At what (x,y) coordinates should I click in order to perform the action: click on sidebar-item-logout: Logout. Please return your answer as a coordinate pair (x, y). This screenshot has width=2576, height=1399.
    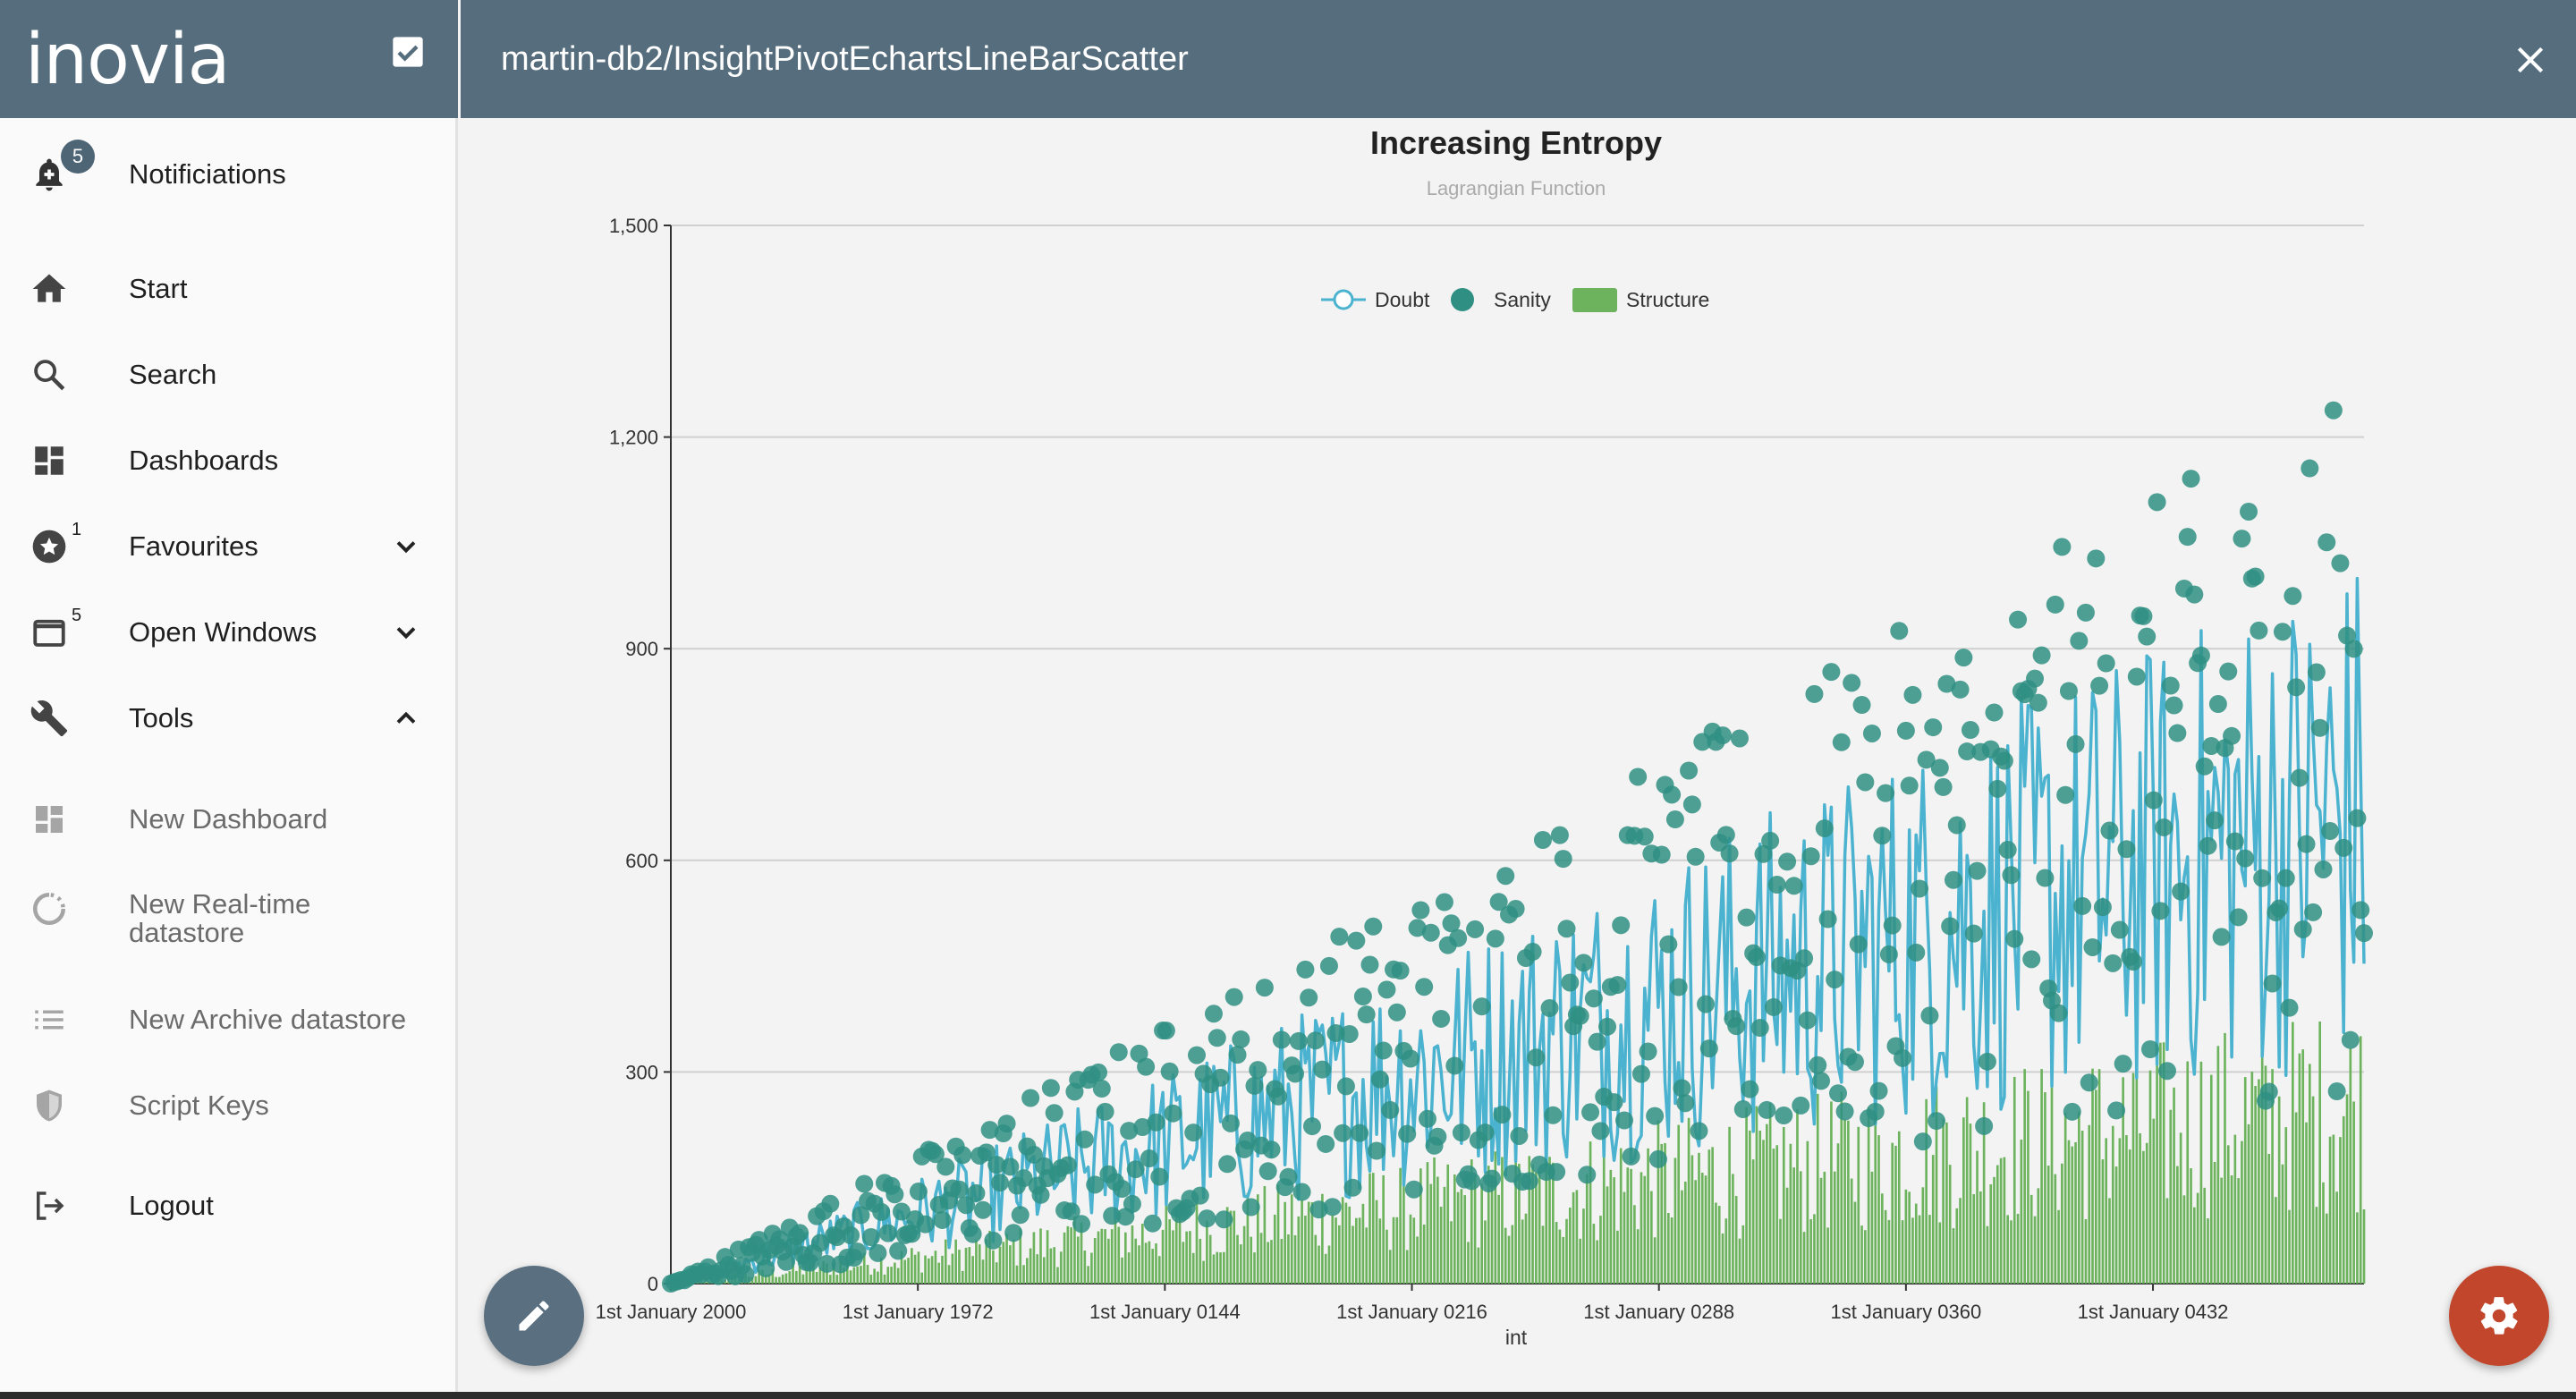
    Looking at the image, I should click on (229, 1206).